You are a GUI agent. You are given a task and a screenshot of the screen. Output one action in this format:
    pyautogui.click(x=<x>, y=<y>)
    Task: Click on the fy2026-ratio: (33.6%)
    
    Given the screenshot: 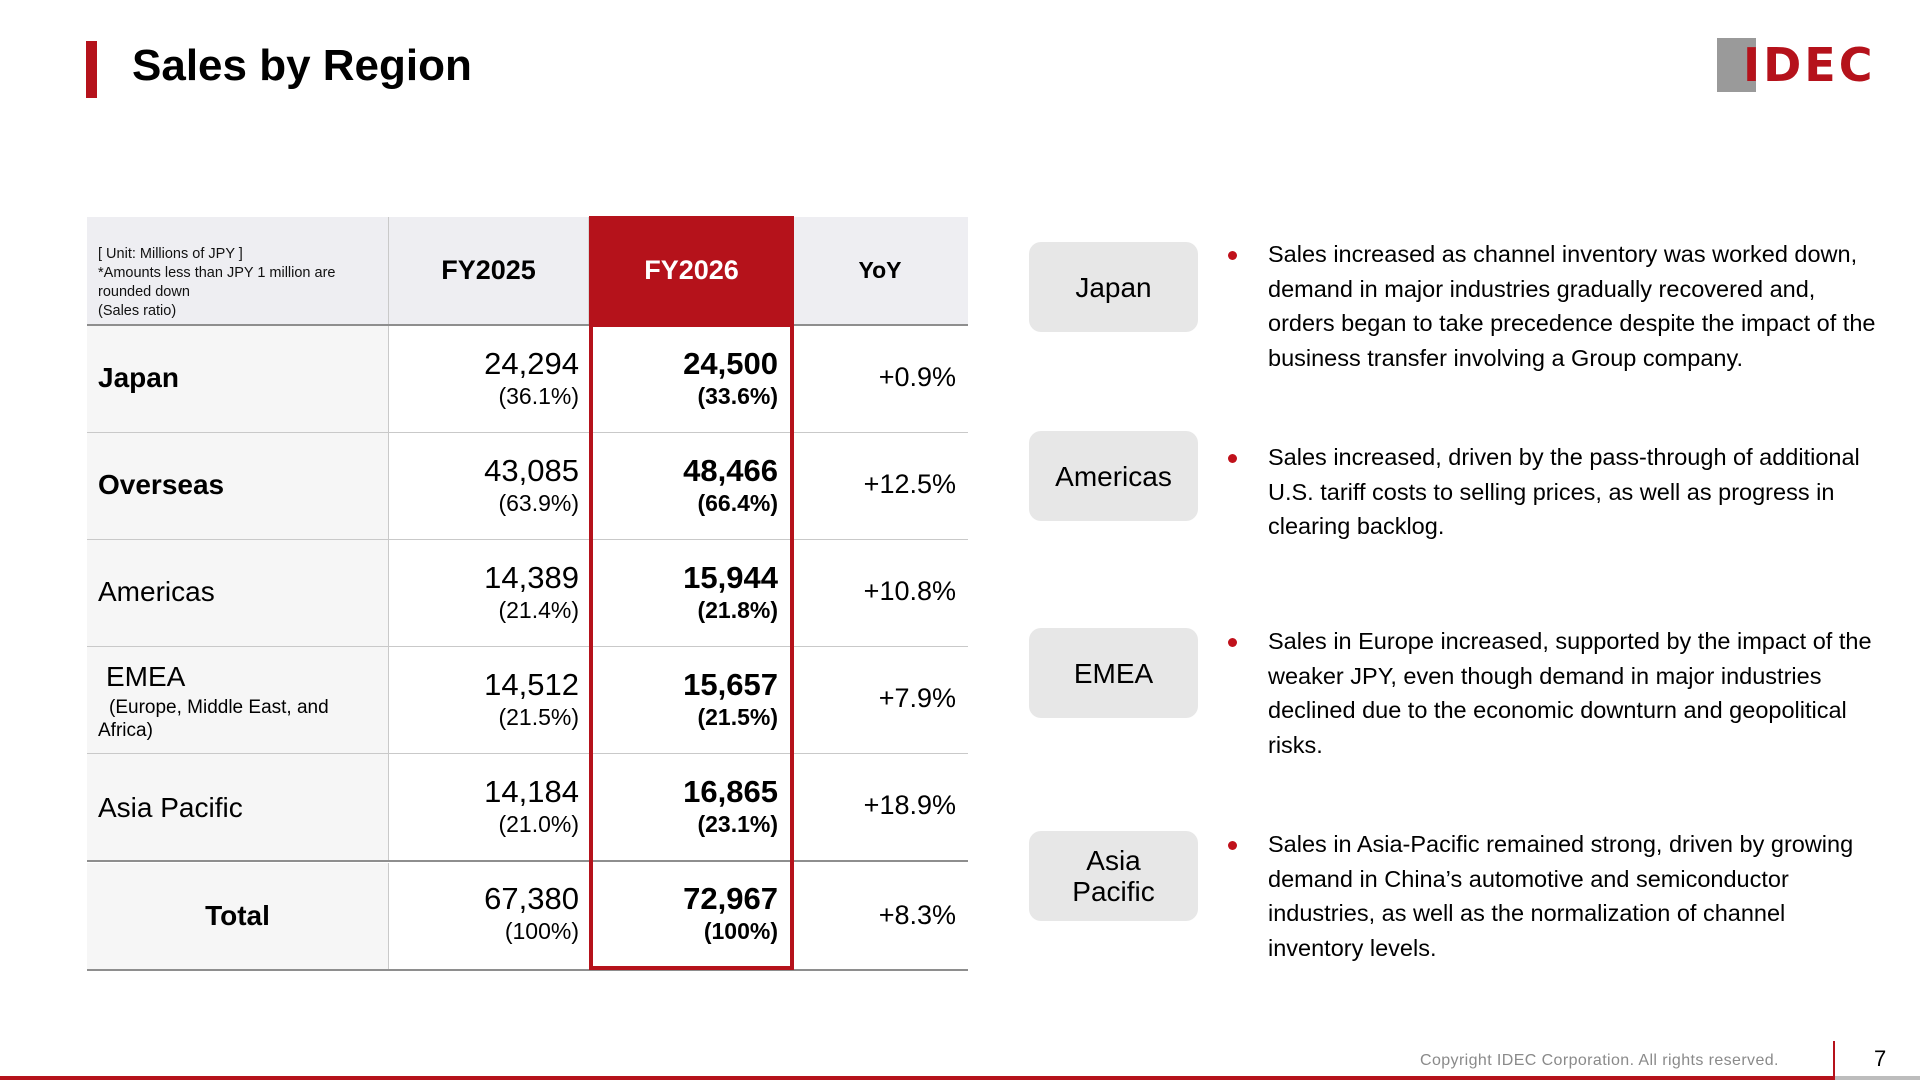 What is the action you would take?
    pyautogui.click(x=737, y=396)
    